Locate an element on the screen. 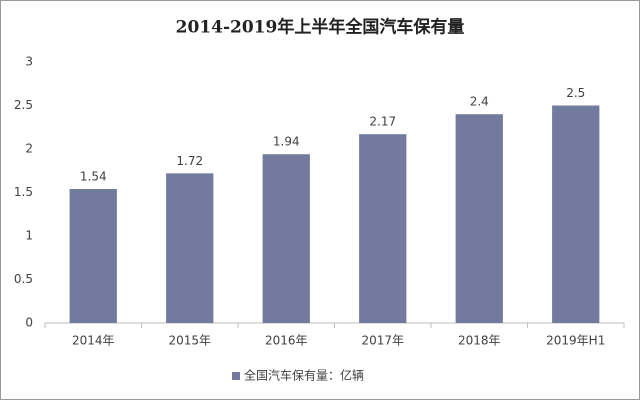  y-tick-label: 0 is located at coordinates (29, 323).